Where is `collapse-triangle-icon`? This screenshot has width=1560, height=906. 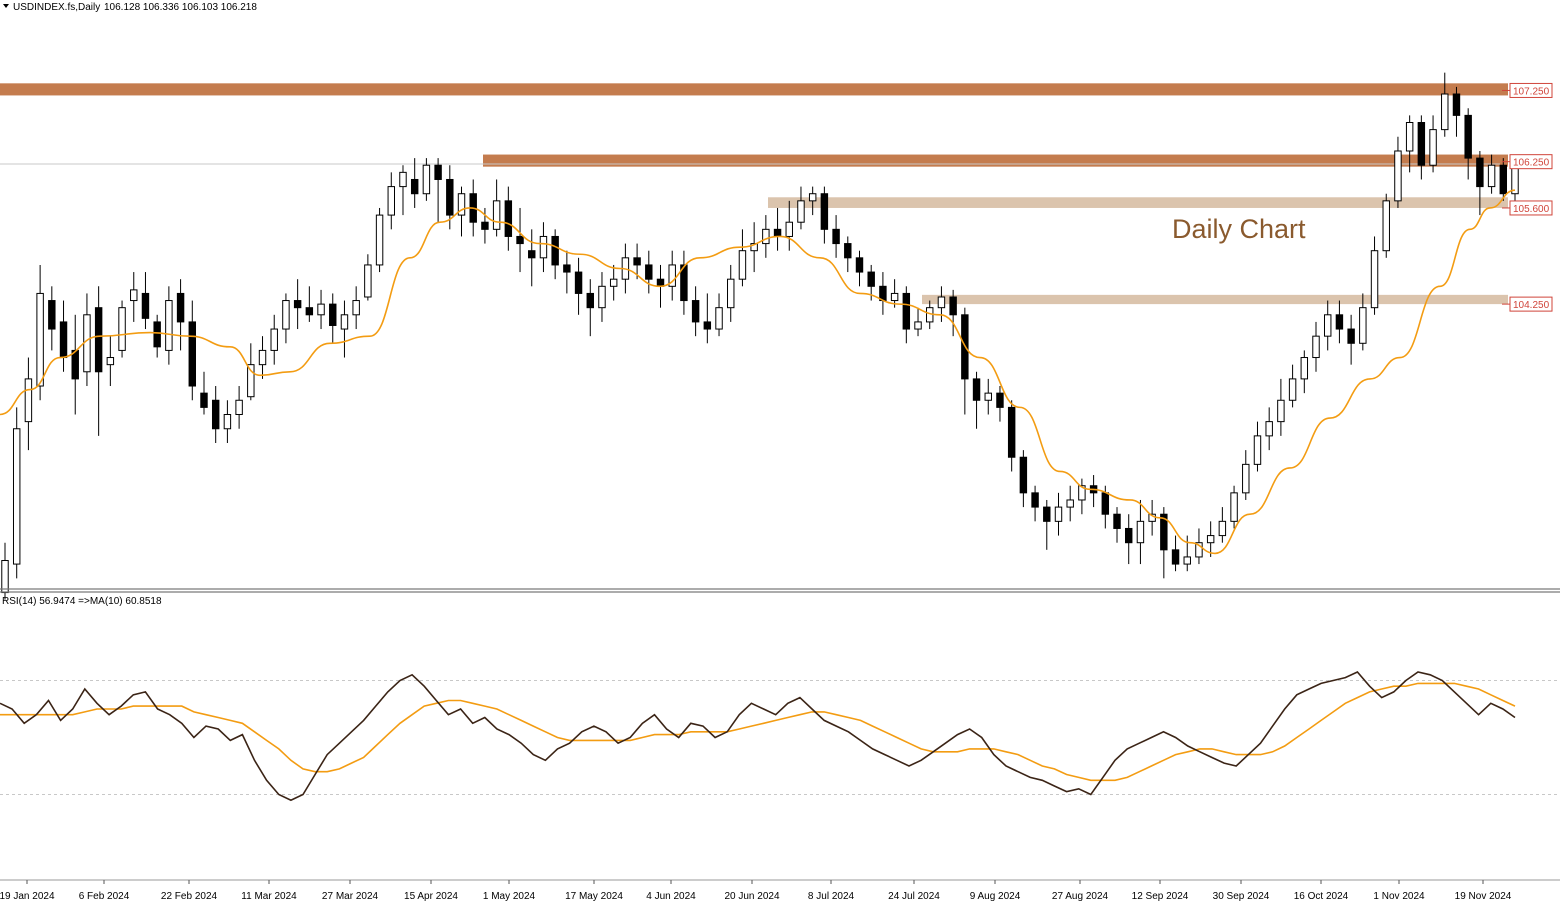
collapse-triangle-icon is located at coordinates (6, 6).